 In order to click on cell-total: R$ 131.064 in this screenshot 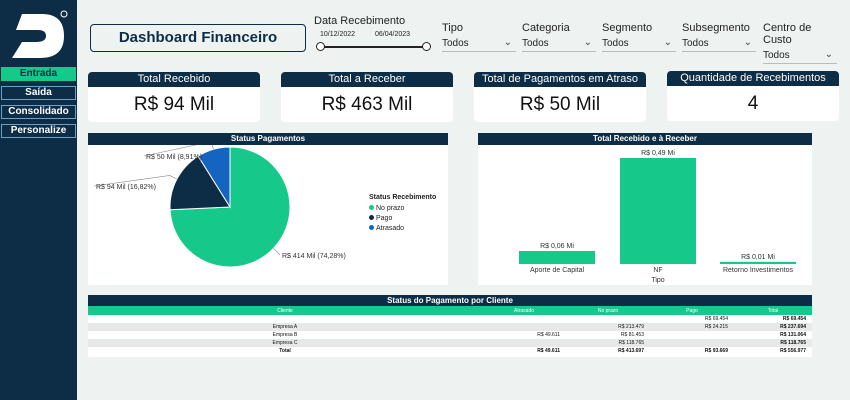, I will do `click(793, 335)`.